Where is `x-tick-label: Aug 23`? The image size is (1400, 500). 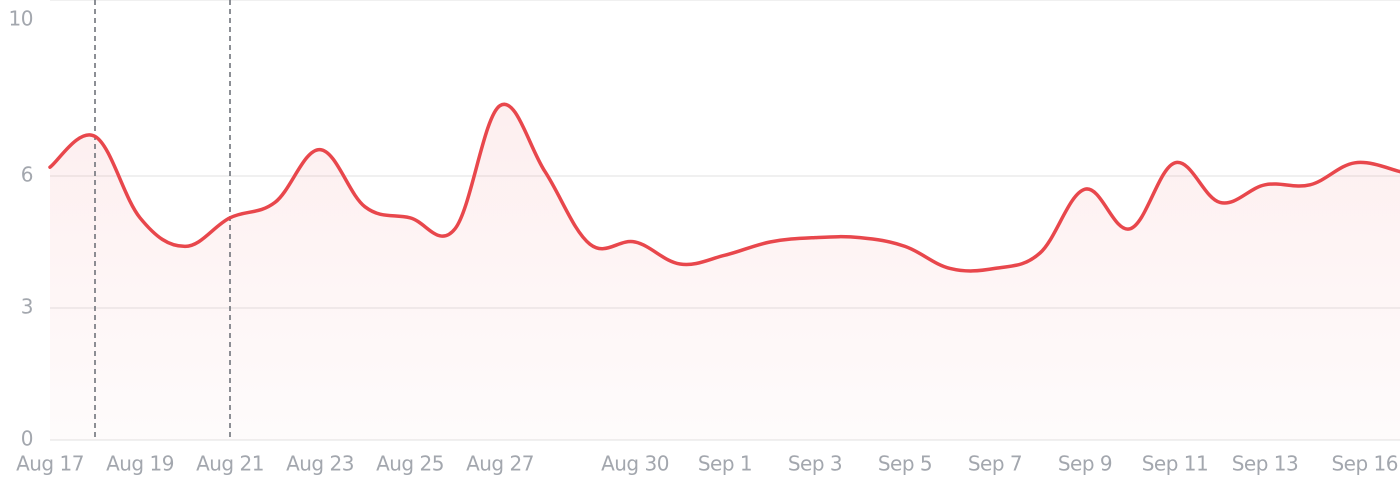 x-tick-label: Aug 23 is located at coordinates (320, 464).